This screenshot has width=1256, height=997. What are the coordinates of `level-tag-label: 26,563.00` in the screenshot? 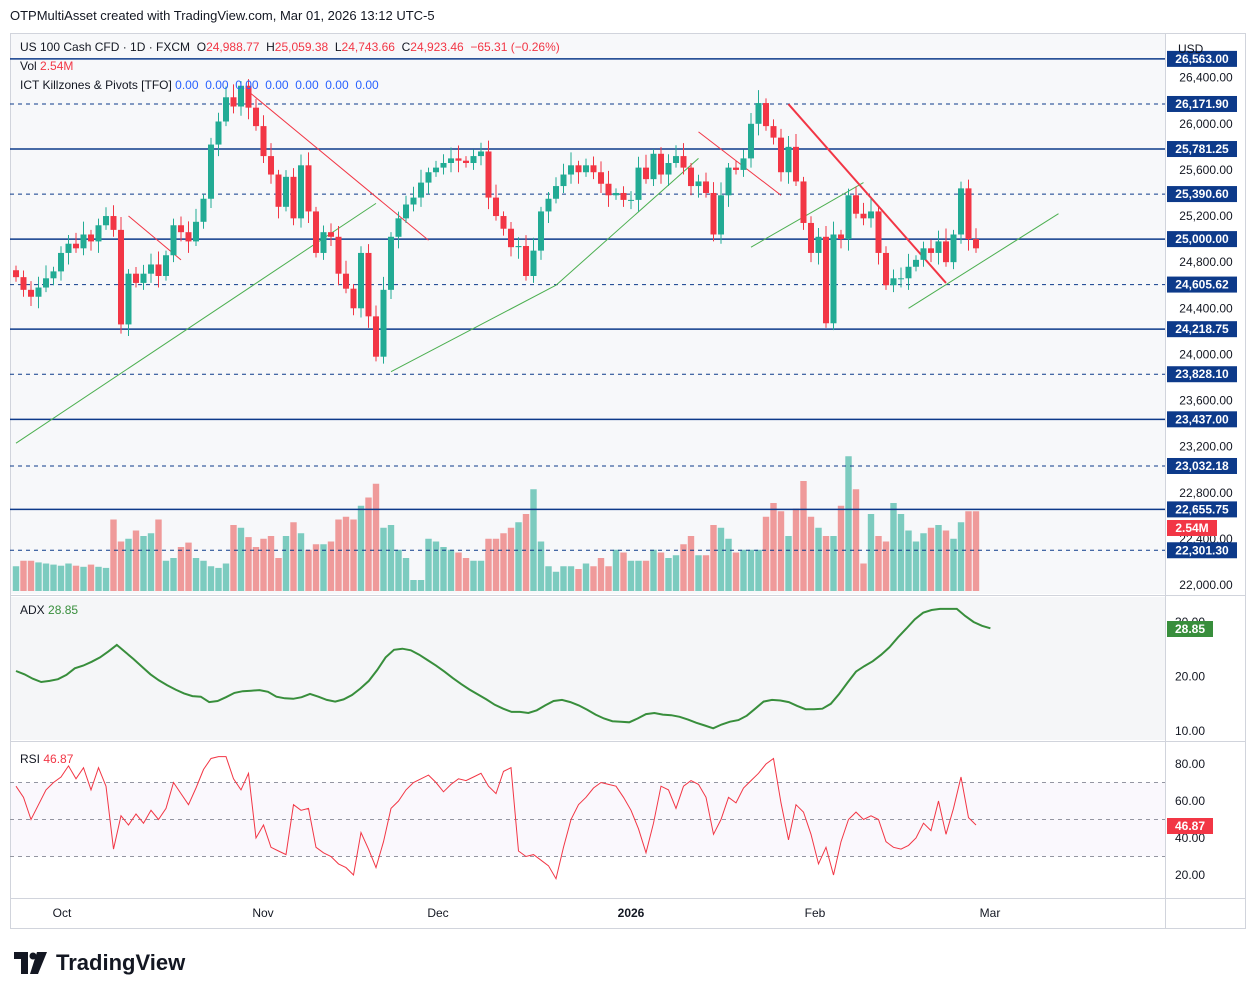 It's located at (1202, 59).